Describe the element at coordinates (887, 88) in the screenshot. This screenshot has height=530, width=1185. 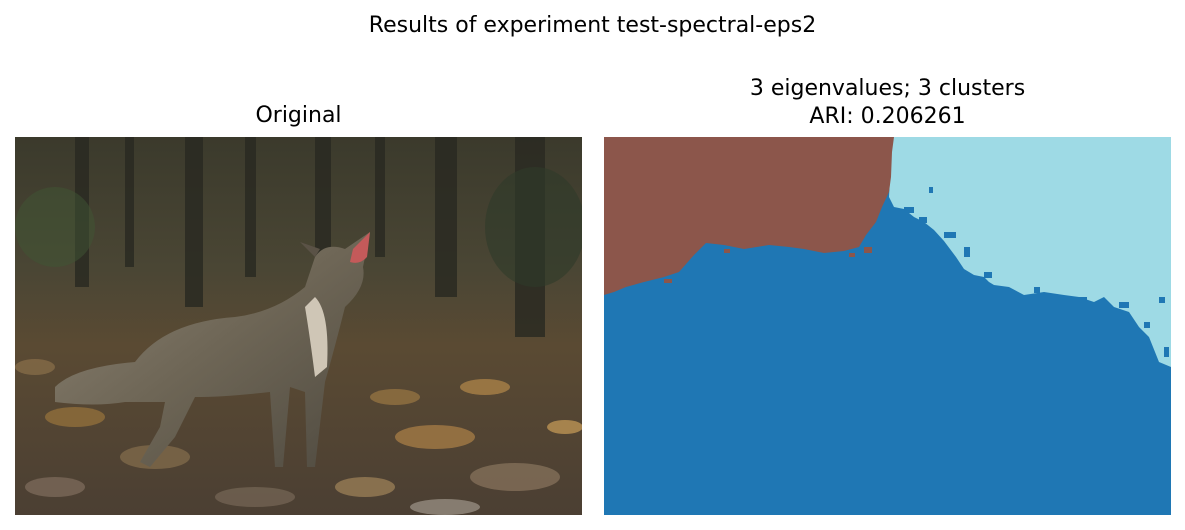
I see `segmentation-title-line1: 3 eigenvalues; 3 clusters` at that location.